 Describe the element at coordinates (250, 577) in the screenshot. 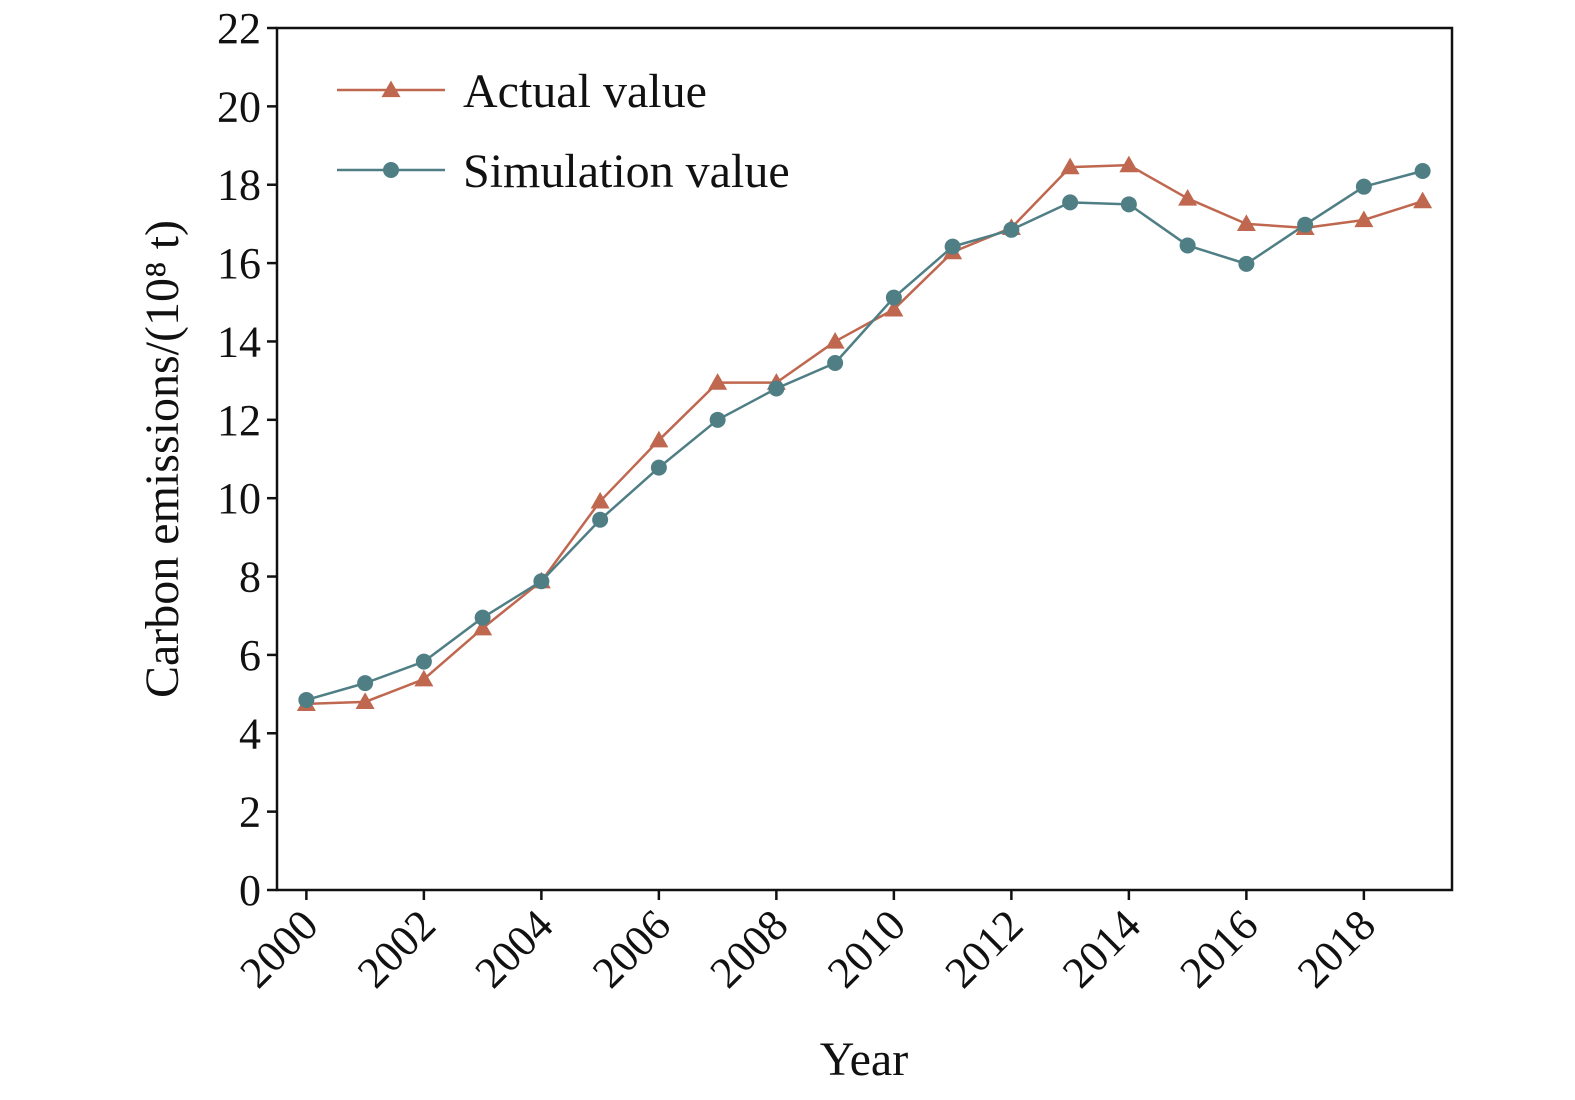

I see `y-tick-label: 8` at that location.